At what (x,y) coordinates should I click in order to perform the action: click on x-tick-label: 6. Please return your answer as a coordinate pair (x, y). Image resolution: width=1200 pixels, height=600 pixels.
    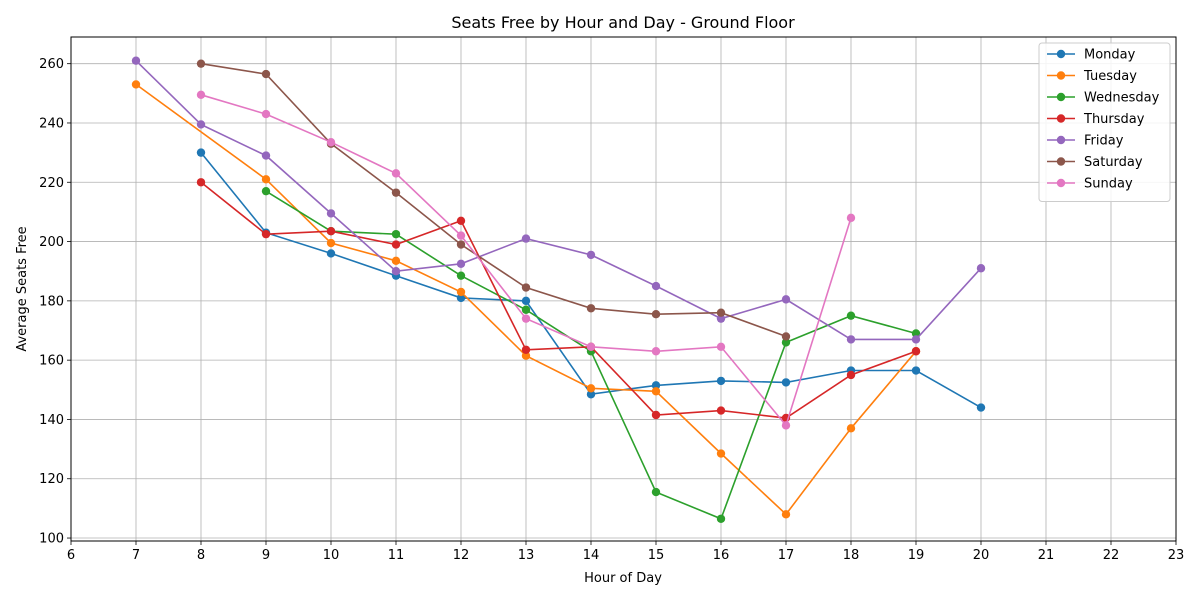
    Looking at the image, I should click on (71, 555).